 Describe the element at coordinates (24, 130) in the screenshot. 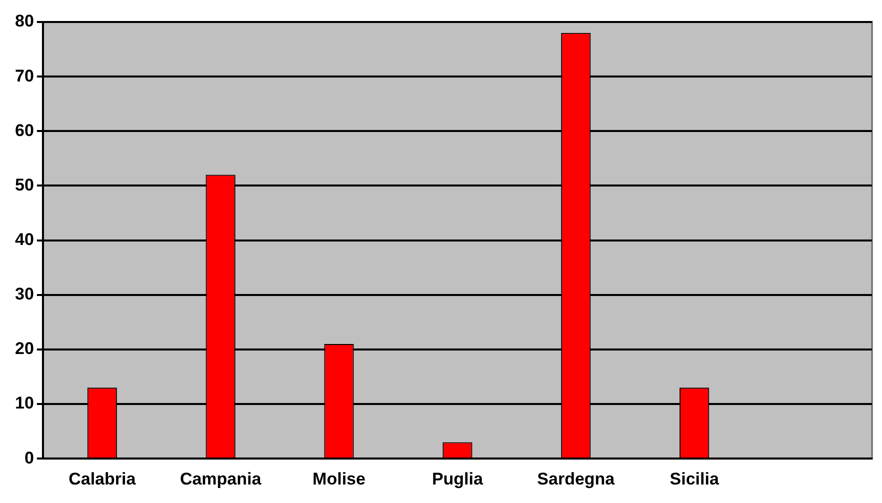

I see `y-tick-label: 60` at that location.